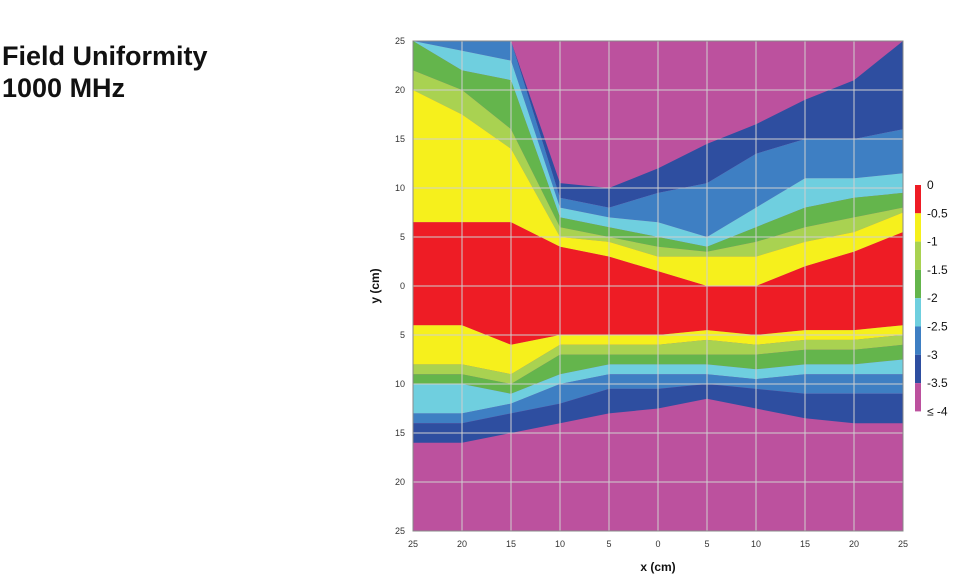 The height and width of the screenshot is (585, 965). I want to click on x-tick-label: 0, so click(657, 544).